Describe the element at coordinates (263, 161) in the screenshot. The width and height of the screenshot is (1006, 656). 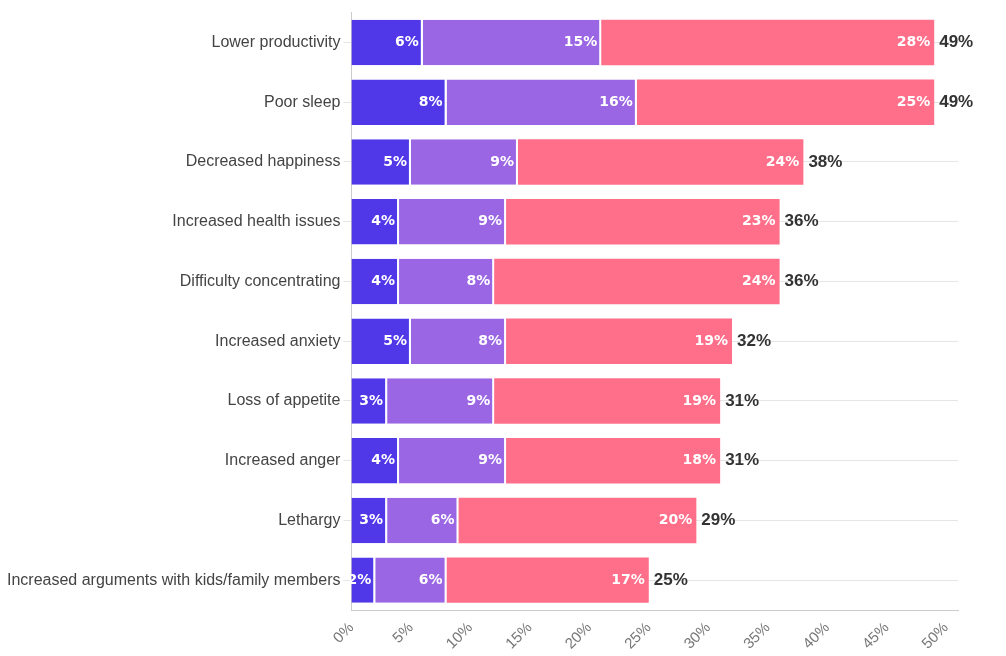
I see `y-tick-label: Decreased happiness` at that location.